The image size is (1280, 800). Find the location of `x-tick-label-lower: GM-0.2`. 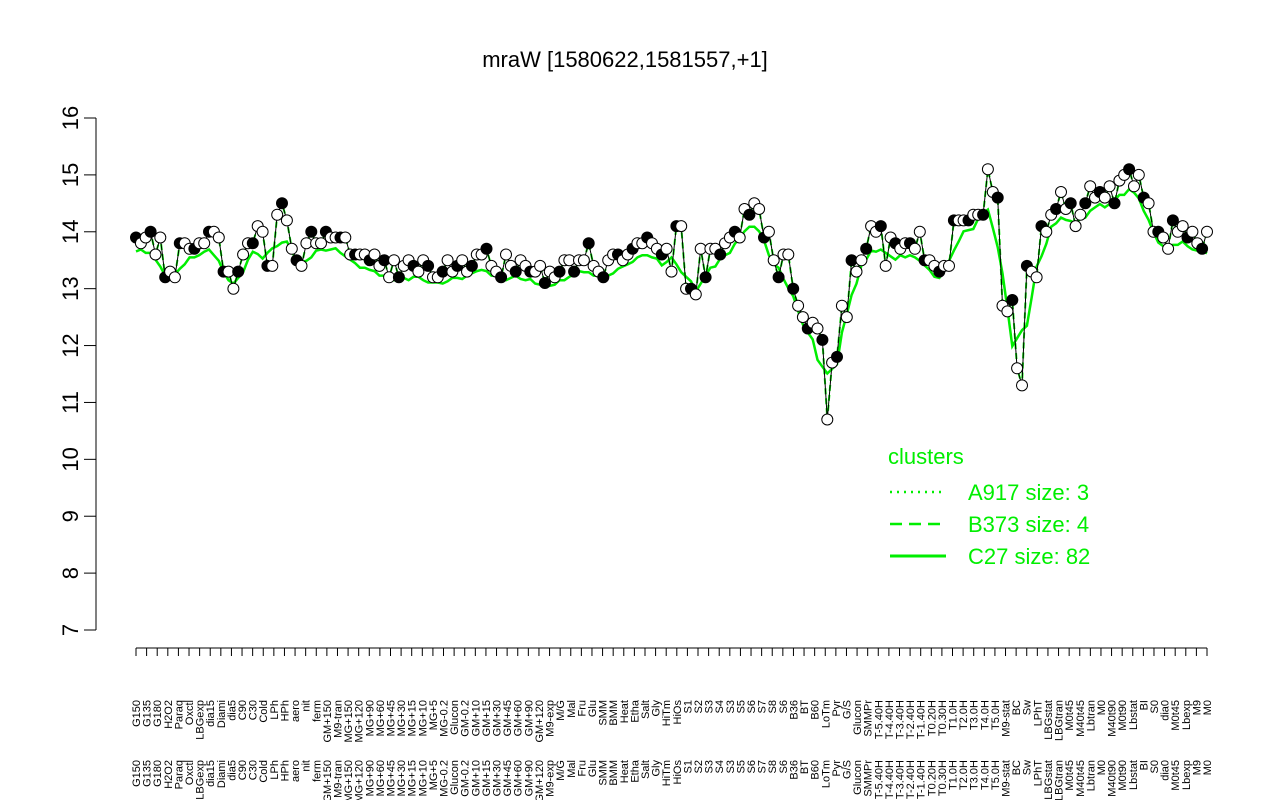

x-tick-label-lower: GM-0.2 is located at coordinates (466, 778).